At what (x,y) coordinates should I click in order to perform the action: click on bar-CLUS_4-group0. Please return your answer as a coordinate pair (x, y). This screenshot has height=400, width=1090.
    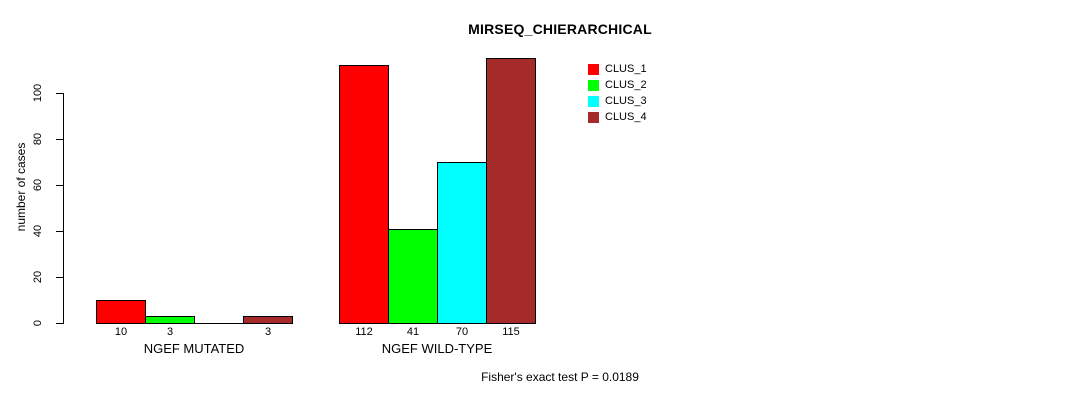
    Looking at the image, I should click on (268, 320).